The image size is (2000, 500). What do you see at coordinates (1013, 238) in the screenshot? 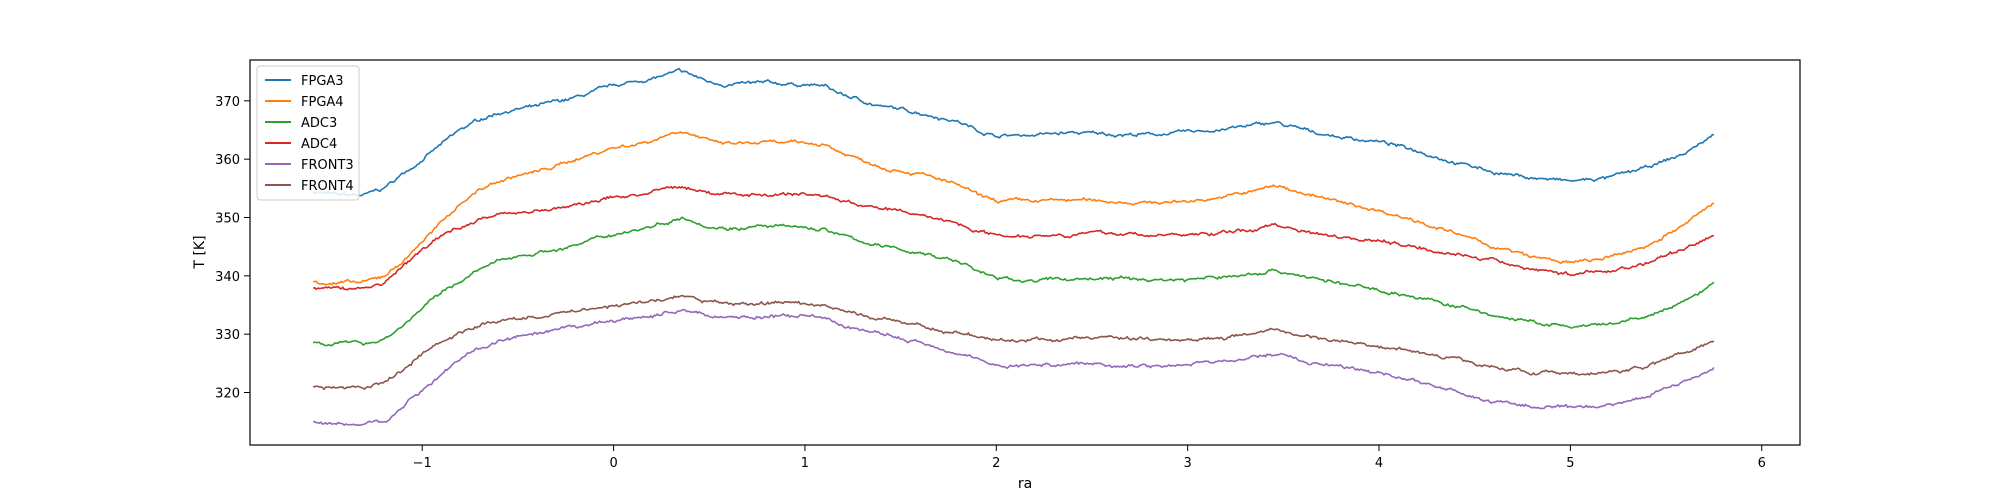
I see `series-line-adc4` at bounding box center [1013, 238].